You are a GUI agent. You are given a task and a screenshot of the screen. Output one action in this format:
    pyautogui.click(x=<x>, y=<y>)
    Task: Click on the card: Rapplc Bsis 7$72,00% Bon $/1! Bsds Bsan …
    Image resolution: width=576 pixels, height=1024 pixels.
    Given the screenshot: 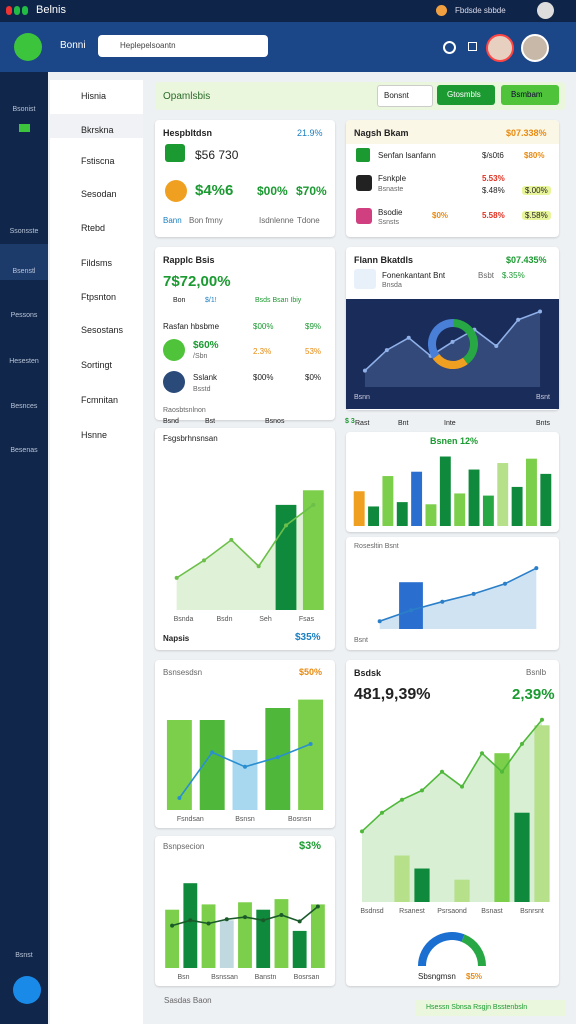 What is the action you would take?
    pyautogui.click(x=245, y=333)
    